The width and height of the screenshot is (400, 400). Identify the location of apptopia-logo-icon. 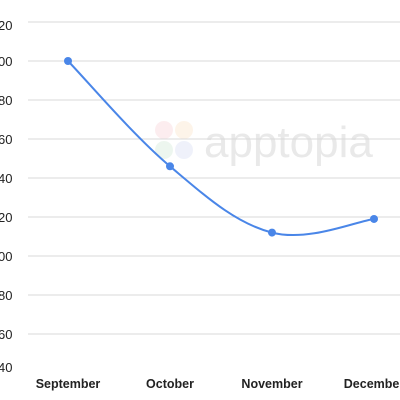
(174, 140).